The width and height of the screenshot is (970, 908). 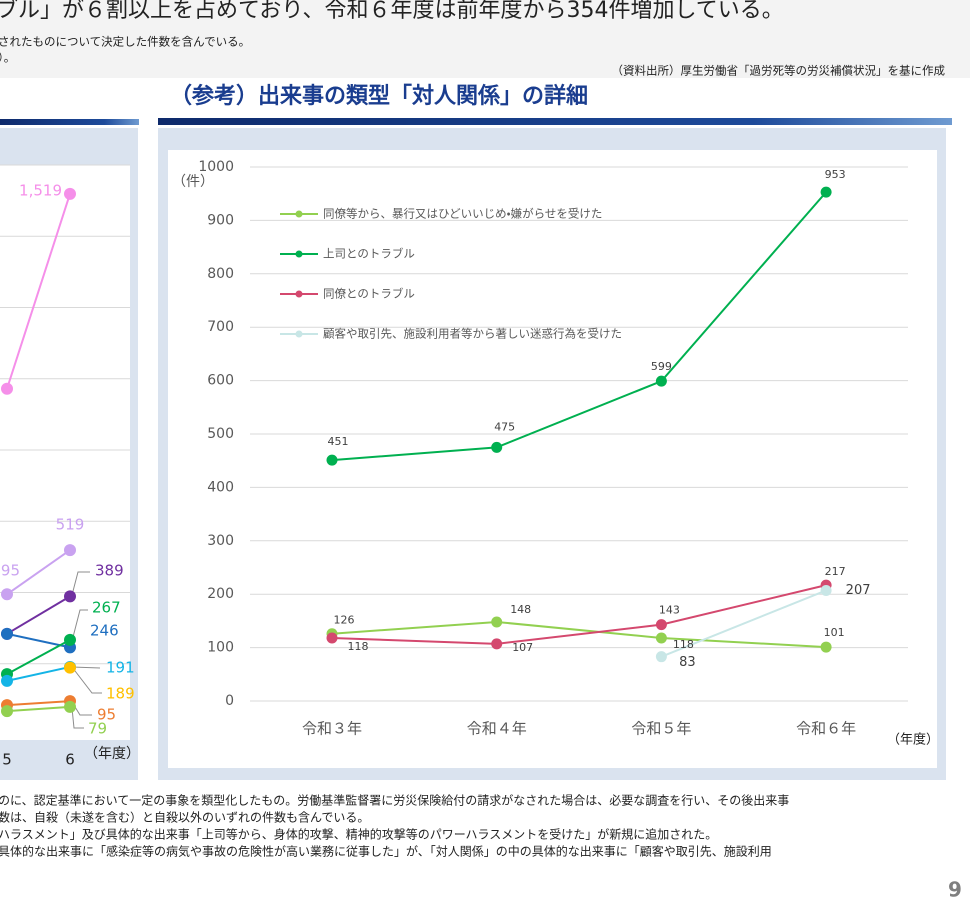 I want to click on data-label: 207, so click(x=858, y=590).